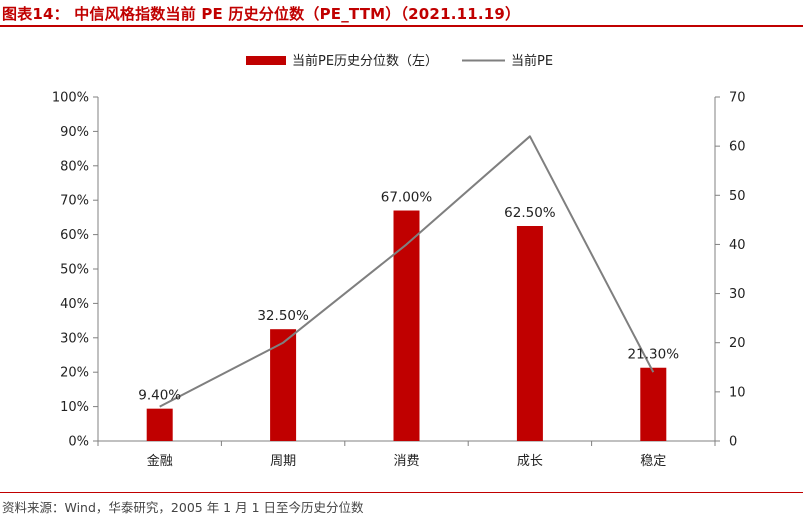 This screenshot has height=518, width=803. What do you see at coordinates (737, 245) in the screenshot?
I see `y-right-tick-label: 40` at bounding box center [737, 245].